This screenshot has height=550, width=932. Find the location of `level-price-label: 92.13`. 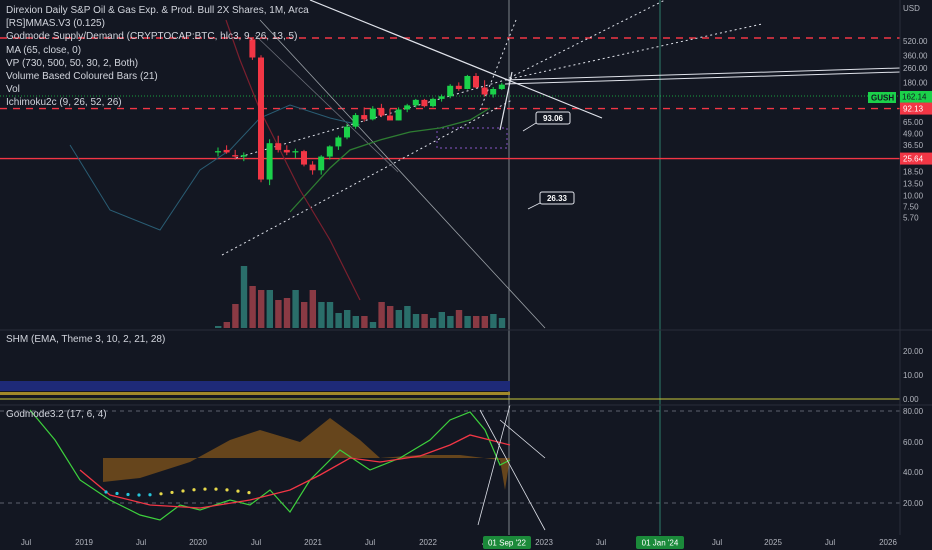

level-price-label: 92.13 is located at coordinates (913, 109).